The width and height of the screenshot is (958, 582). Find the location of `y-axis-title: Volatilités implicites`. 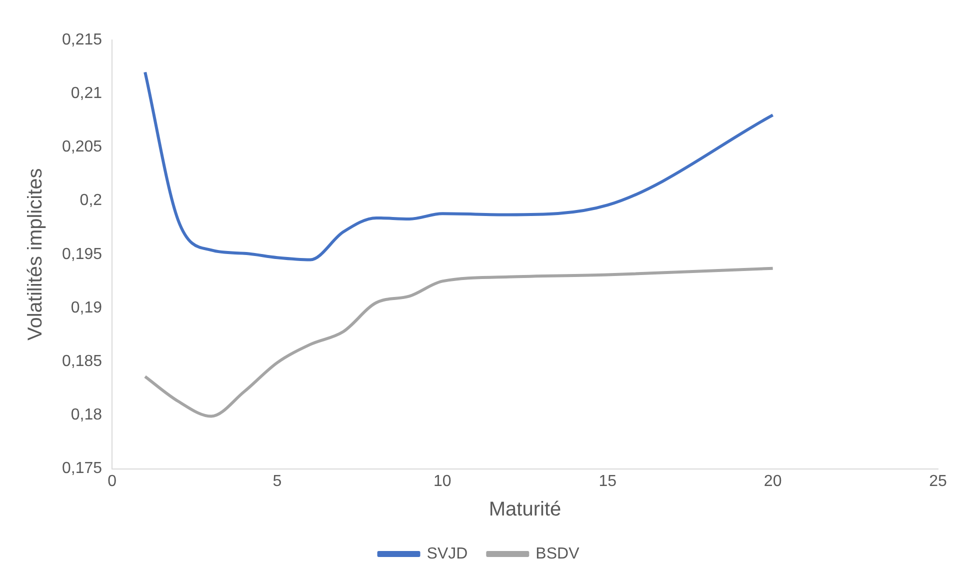

y-axis-title: Volatilités implicites is located at coordinates (35, 254).